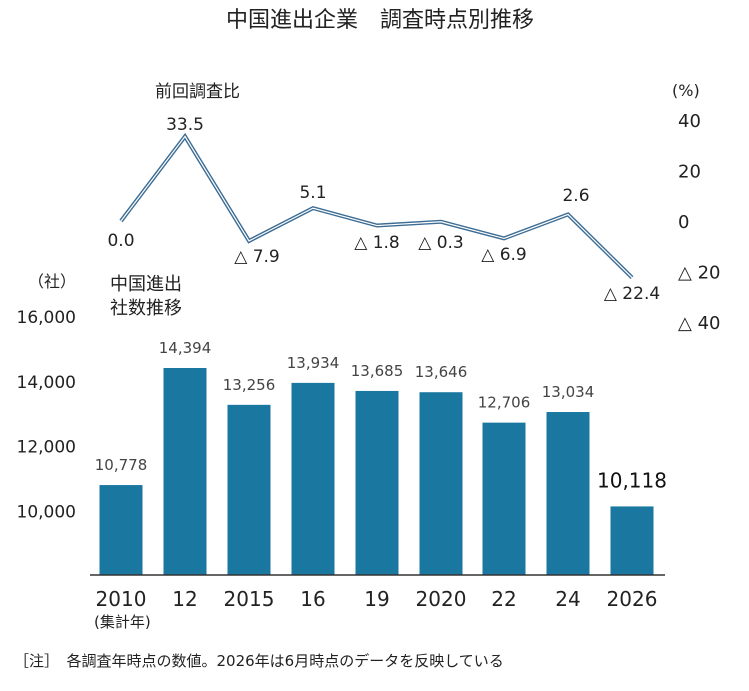  I want to click on bar-y-tick-label: 14,000, so click(46, 383).